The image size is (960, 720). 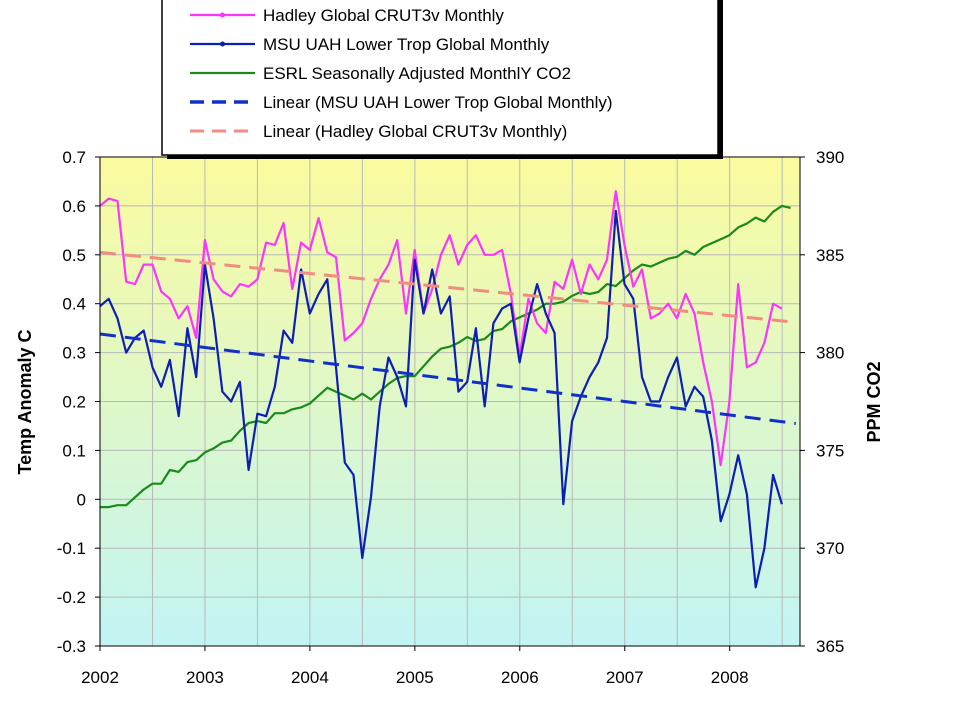 I want to click on series-msu-trend-line, so click(x=447, y=378).